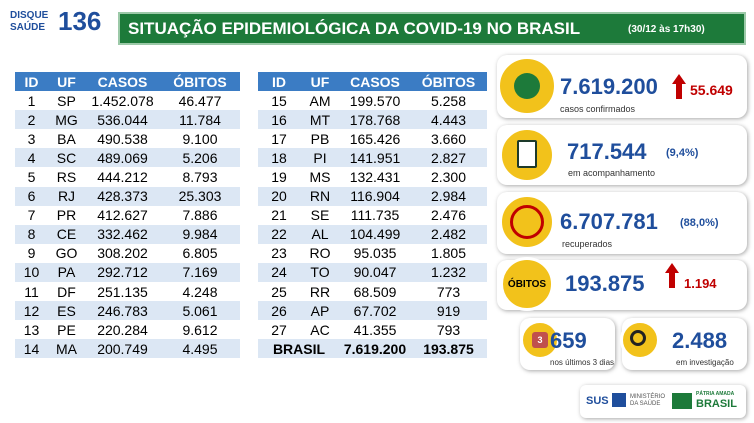 This screenshot has width=754, height=423. I want to click on cell: ES, so click(66, 310).